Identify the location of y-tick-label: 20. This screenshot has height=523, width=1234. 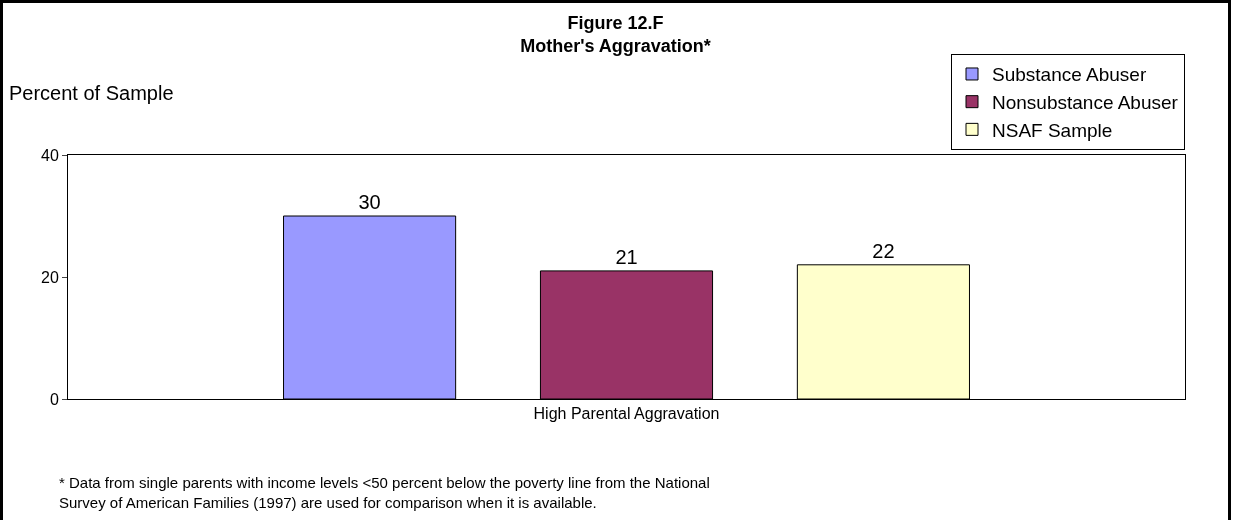
(50, 277).